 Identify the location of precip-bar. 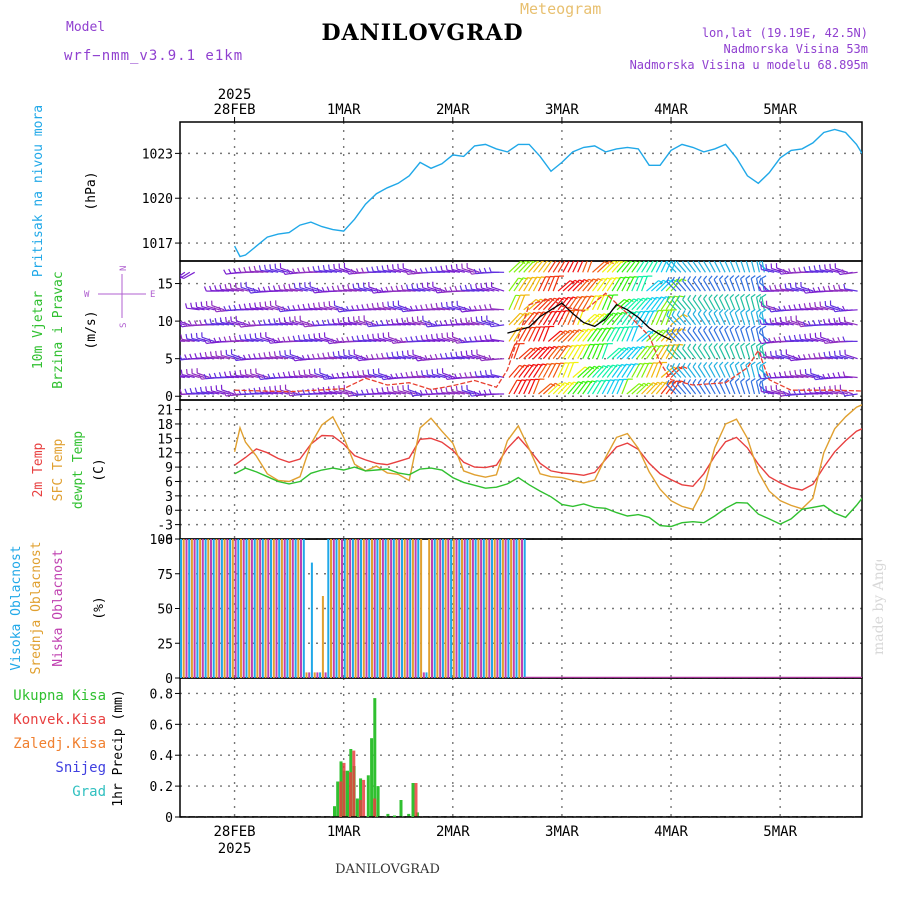
(344, 789).